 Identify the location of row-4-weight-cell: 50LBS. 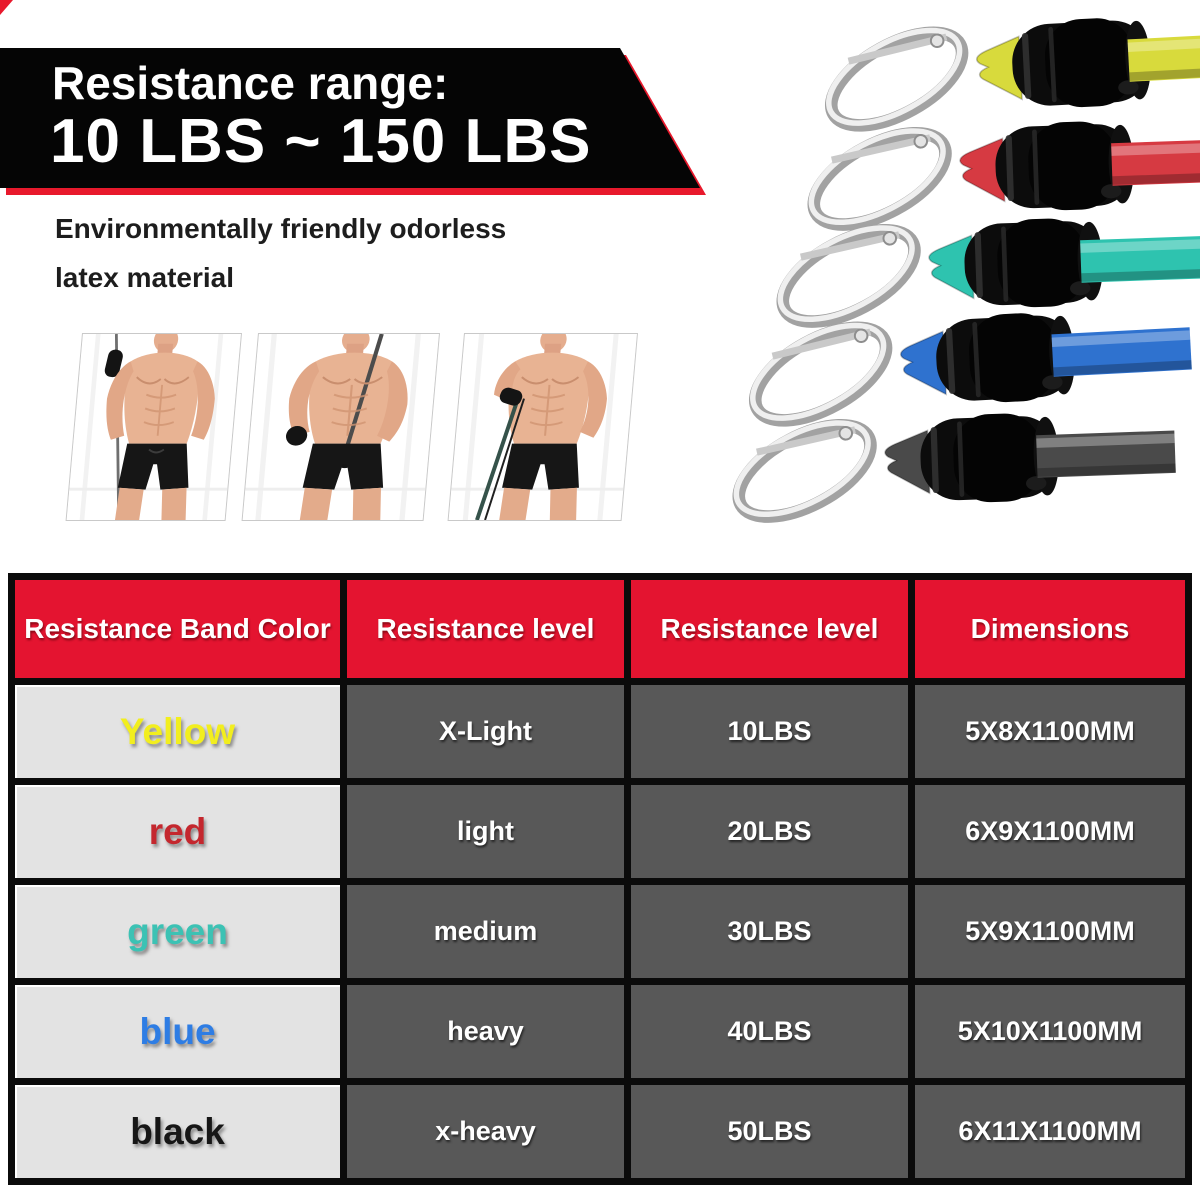
(769, 1131).